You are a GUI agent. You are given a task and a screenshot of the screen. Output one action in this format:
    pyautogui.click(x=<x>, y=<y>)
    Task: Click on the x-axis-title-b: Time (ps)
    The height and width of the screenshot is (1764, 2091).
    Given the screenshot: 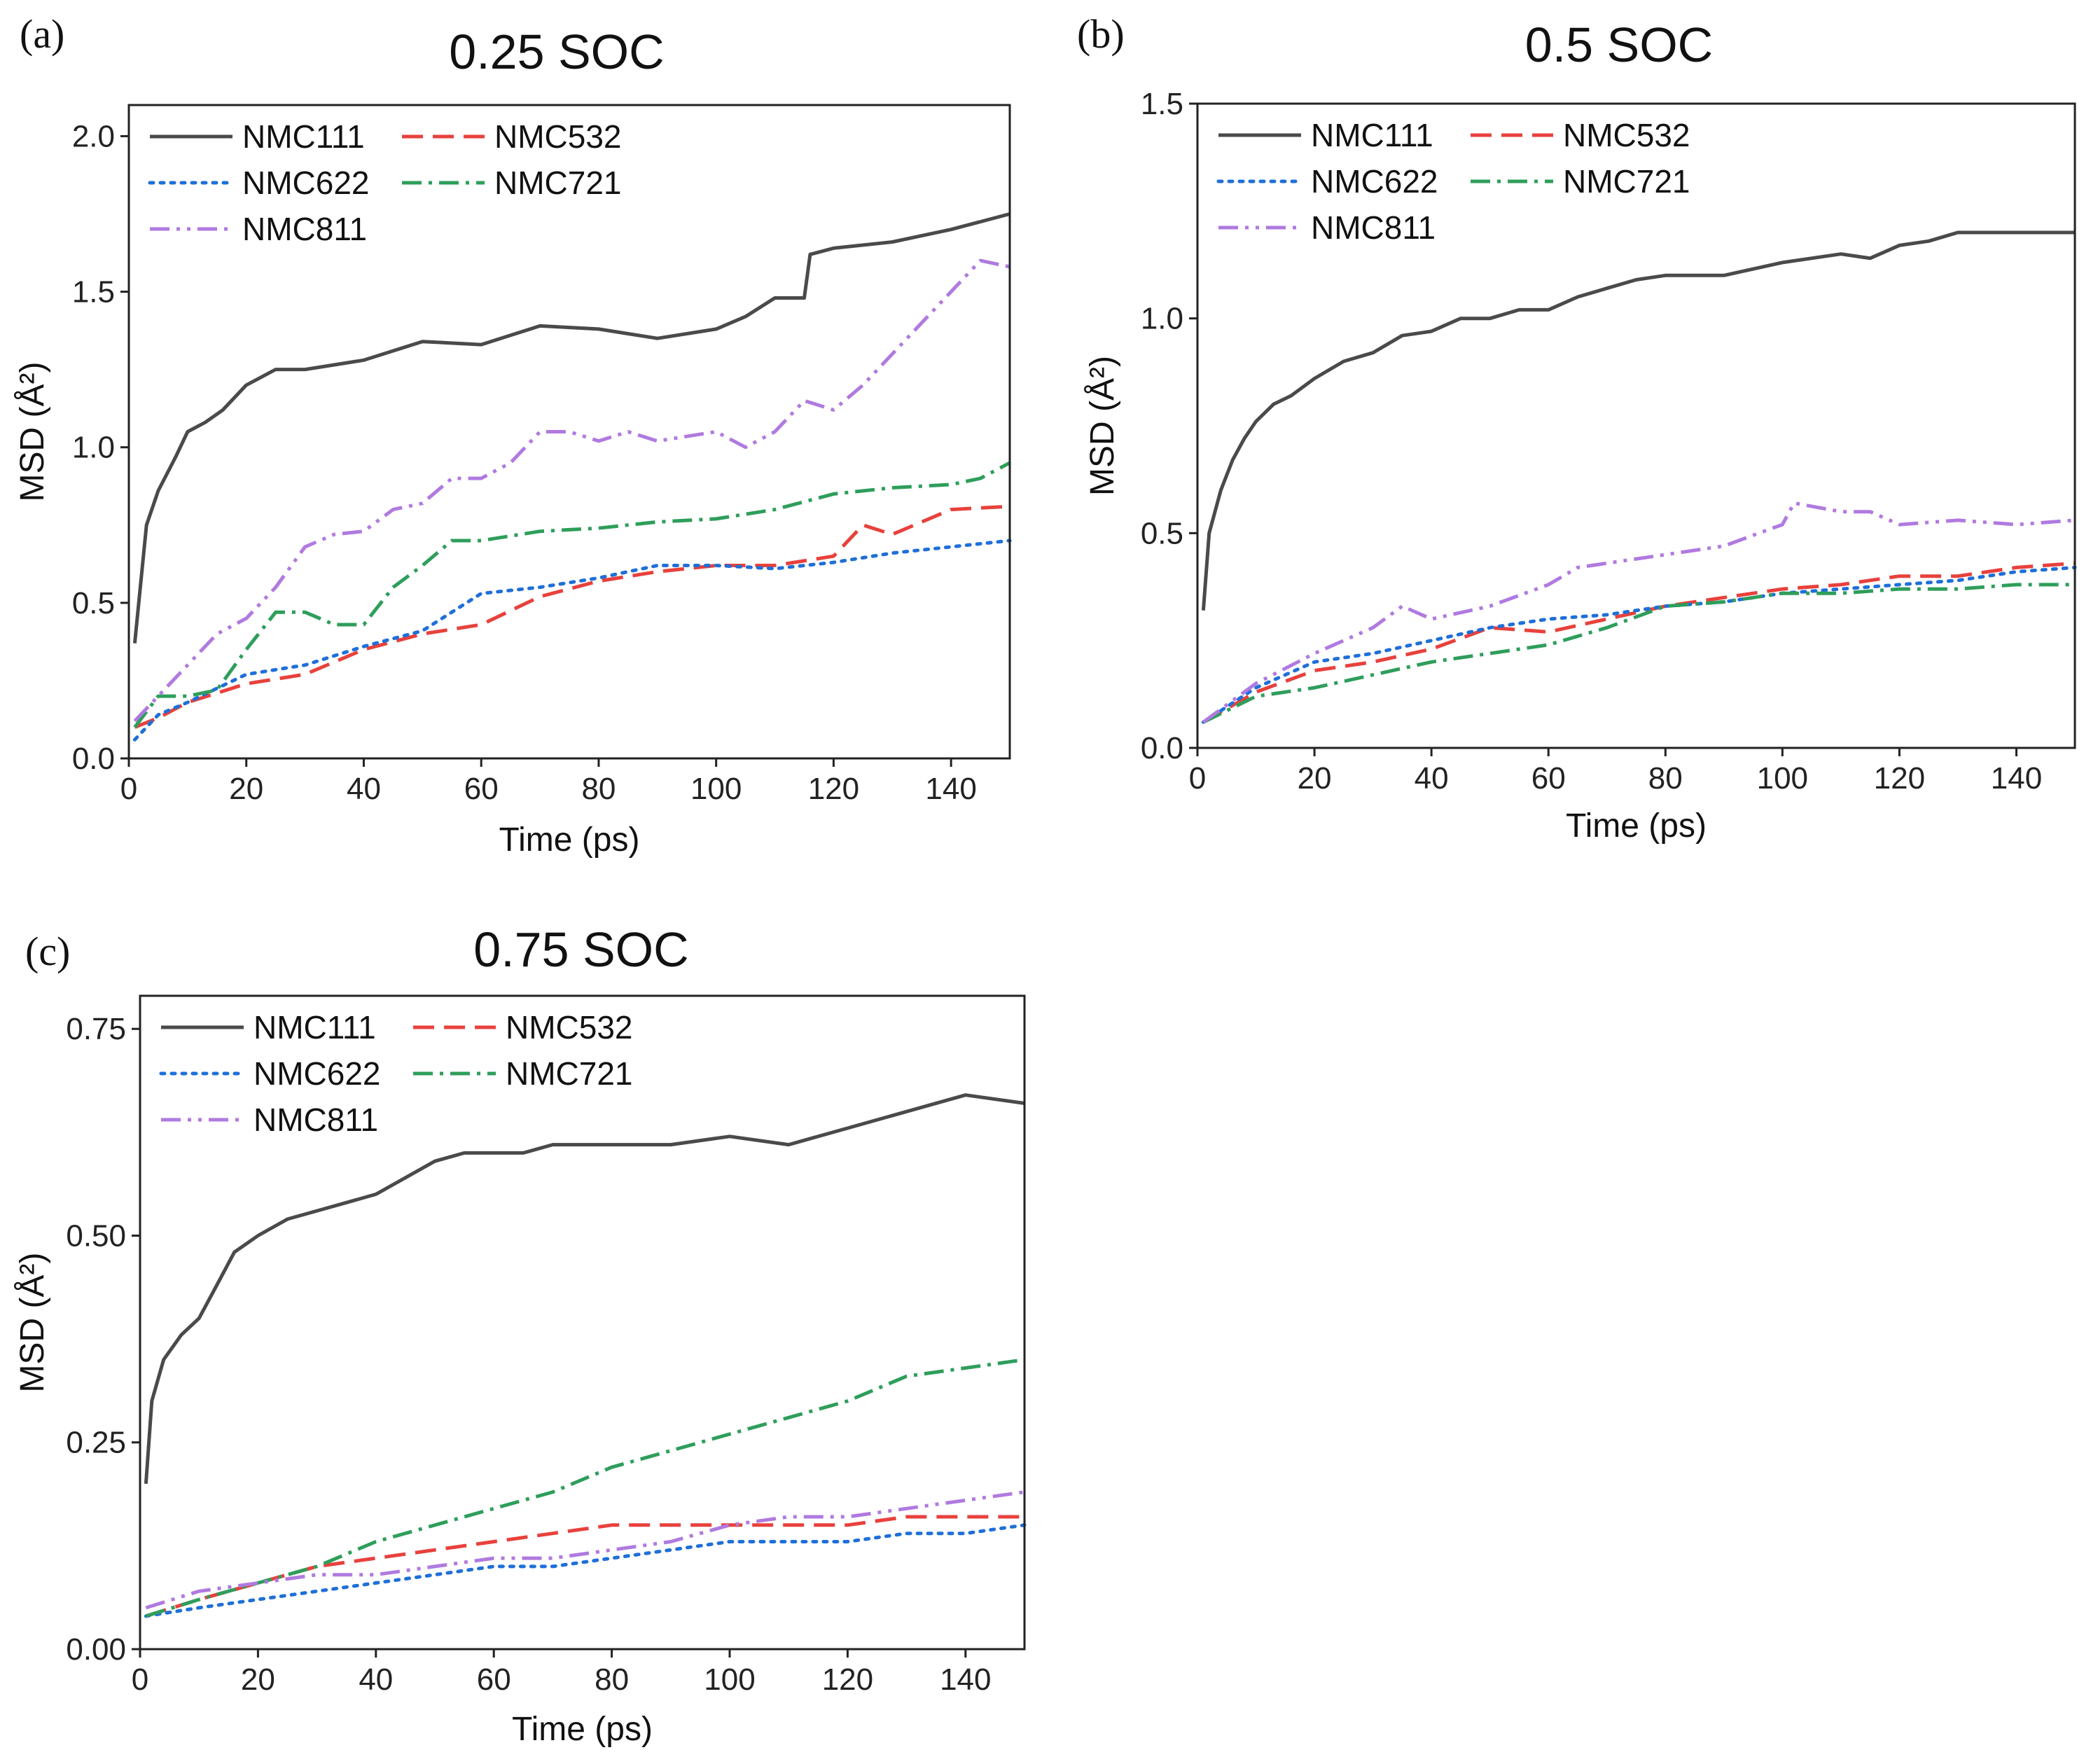 What is the action you would take?
    pyautogui.click(x=1637, y=826)
    